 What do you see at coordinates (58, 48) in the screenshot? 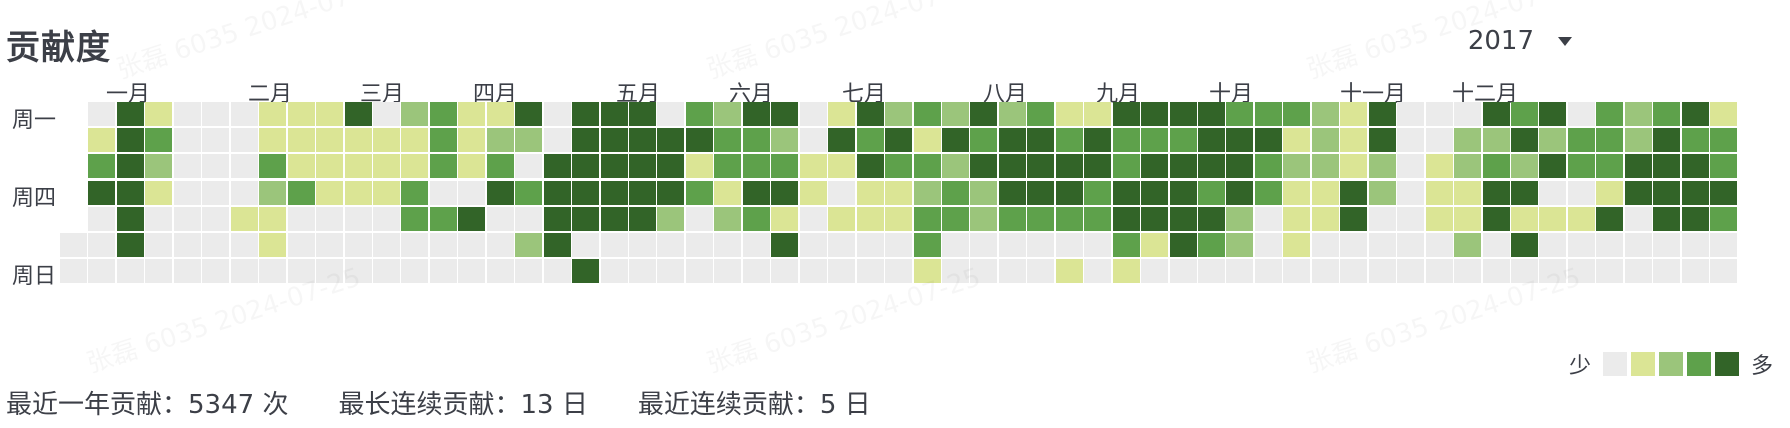
I see `page-title: 贡献度` at bounding box center [58, 48].